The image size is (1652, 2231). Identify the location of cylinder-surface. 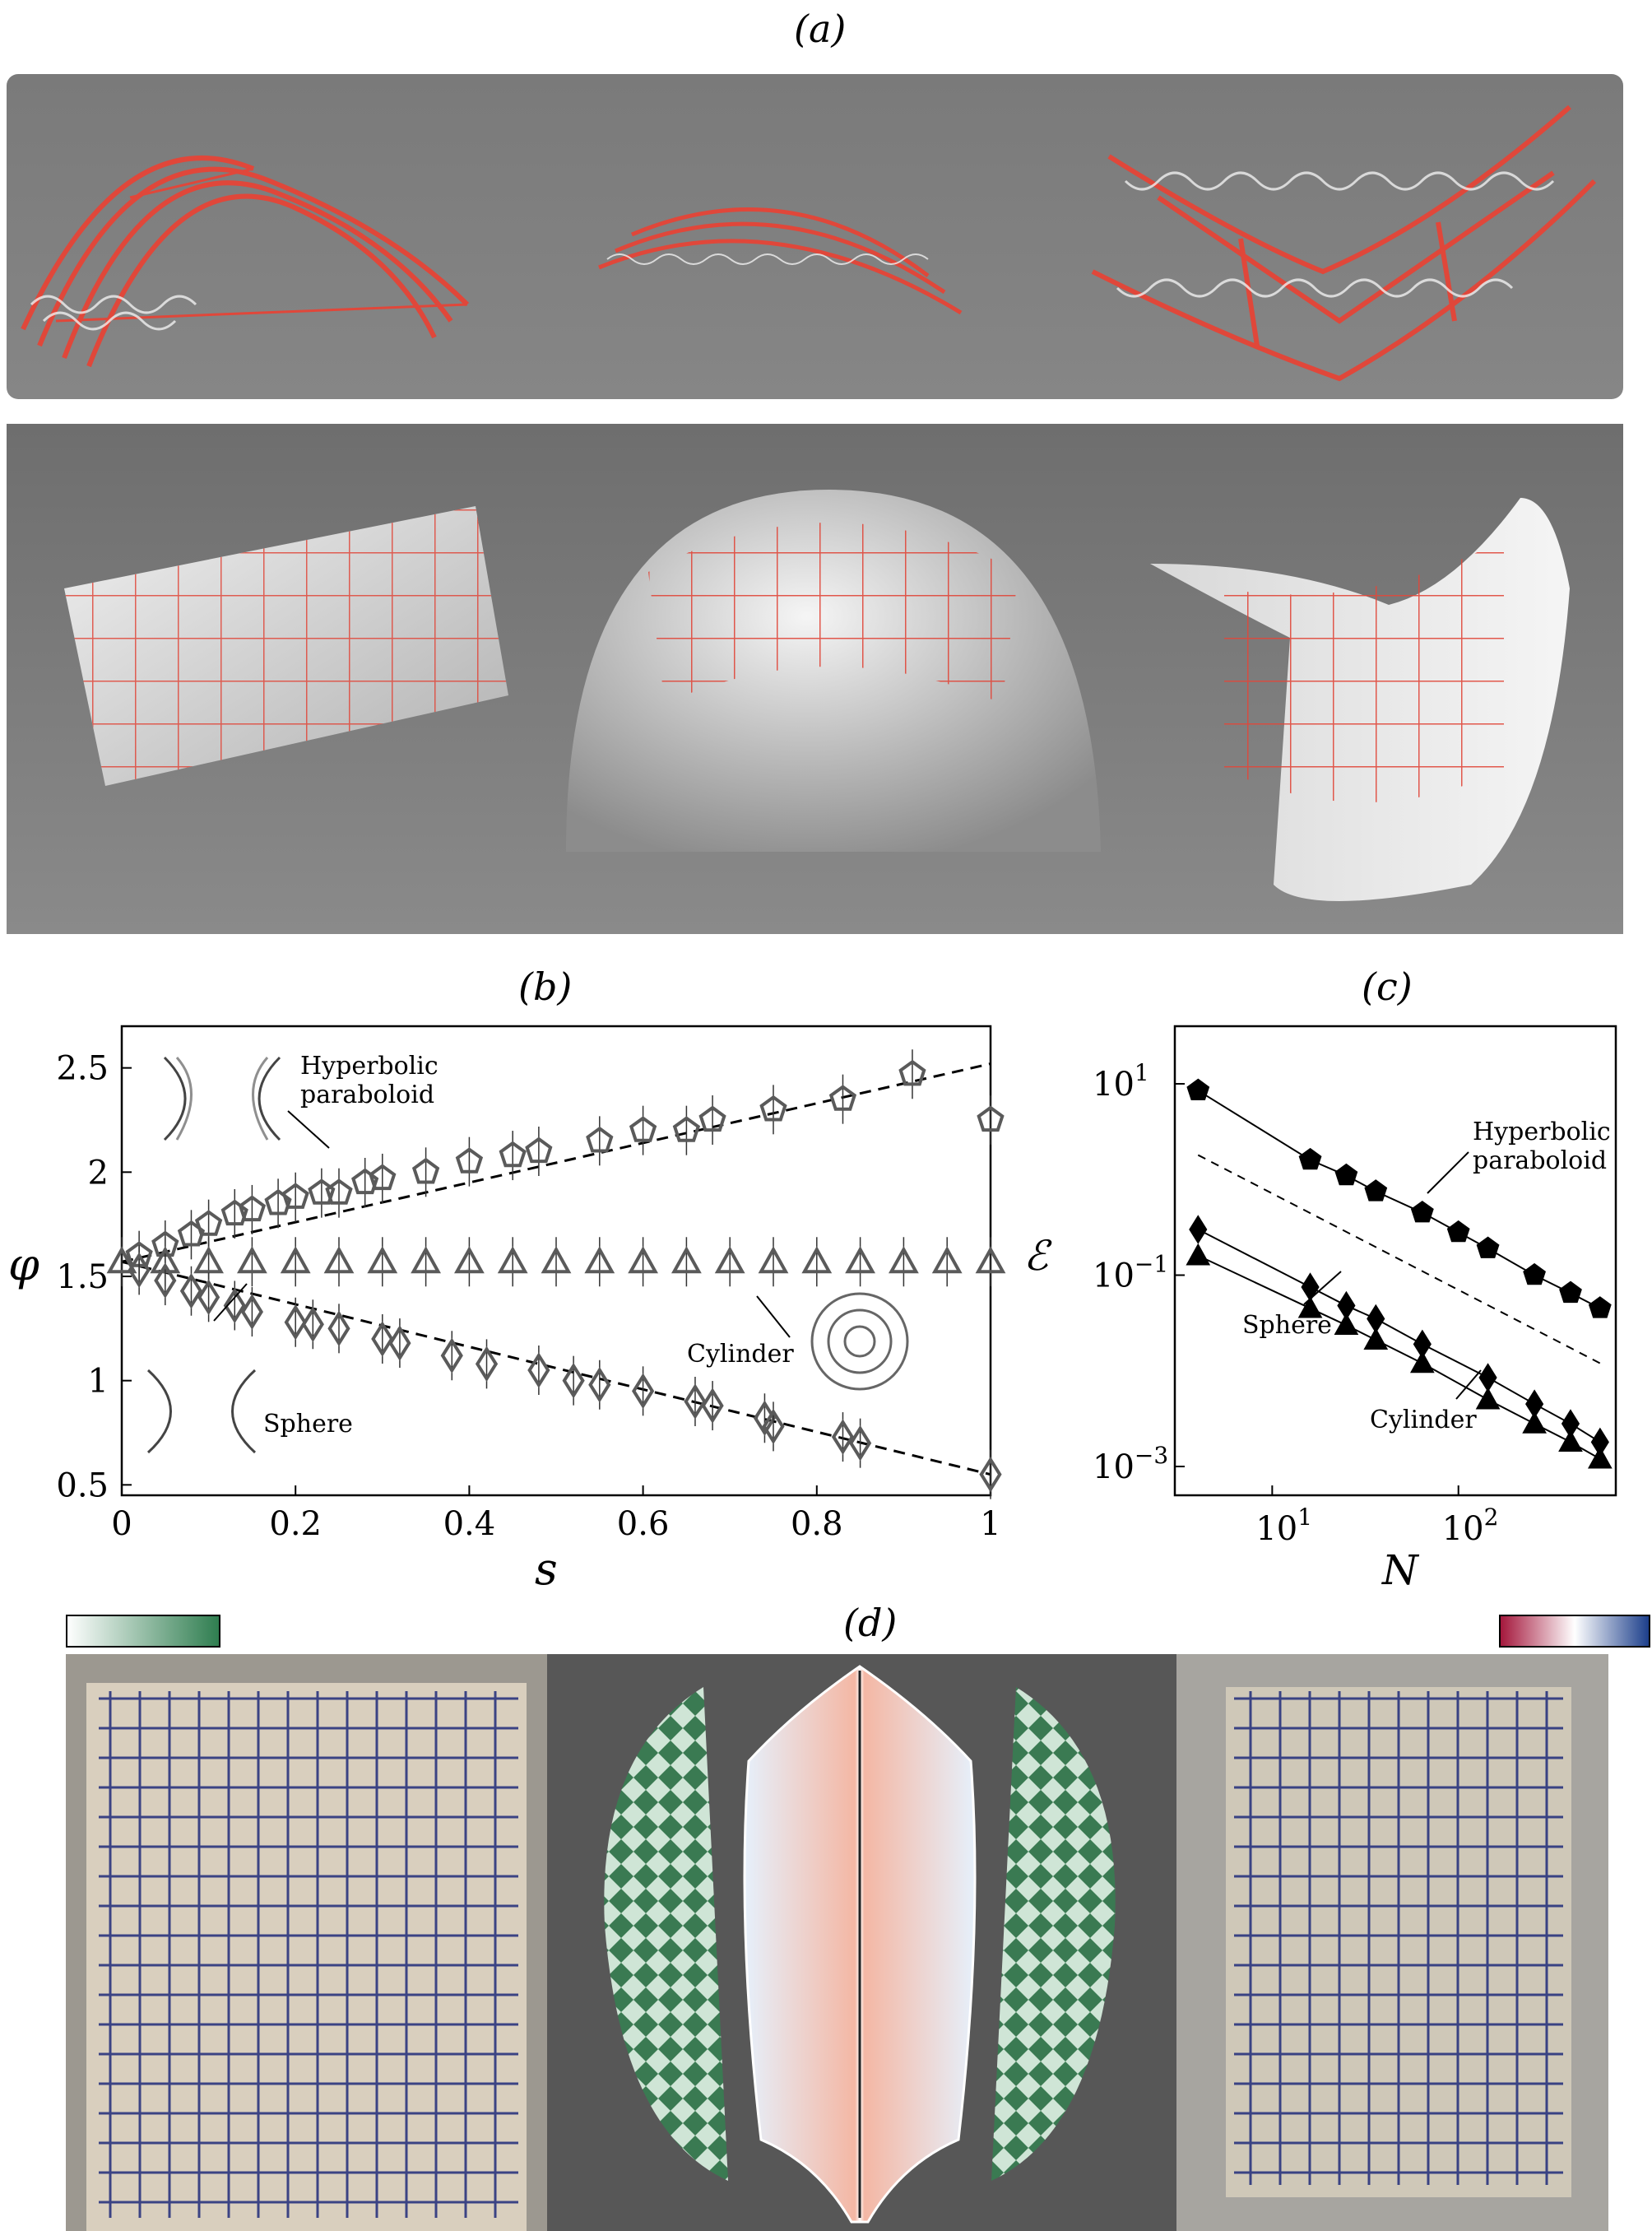
(286, 646).